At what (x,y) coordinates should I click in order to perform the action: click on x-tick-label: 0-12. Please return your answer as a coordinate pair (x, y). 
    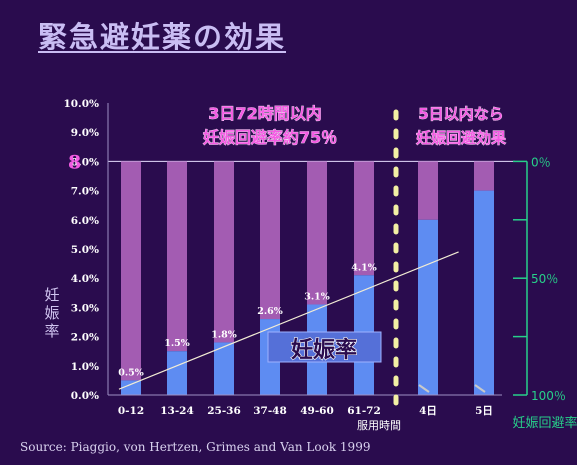
    Looking at the image, I should click on (131, 411).